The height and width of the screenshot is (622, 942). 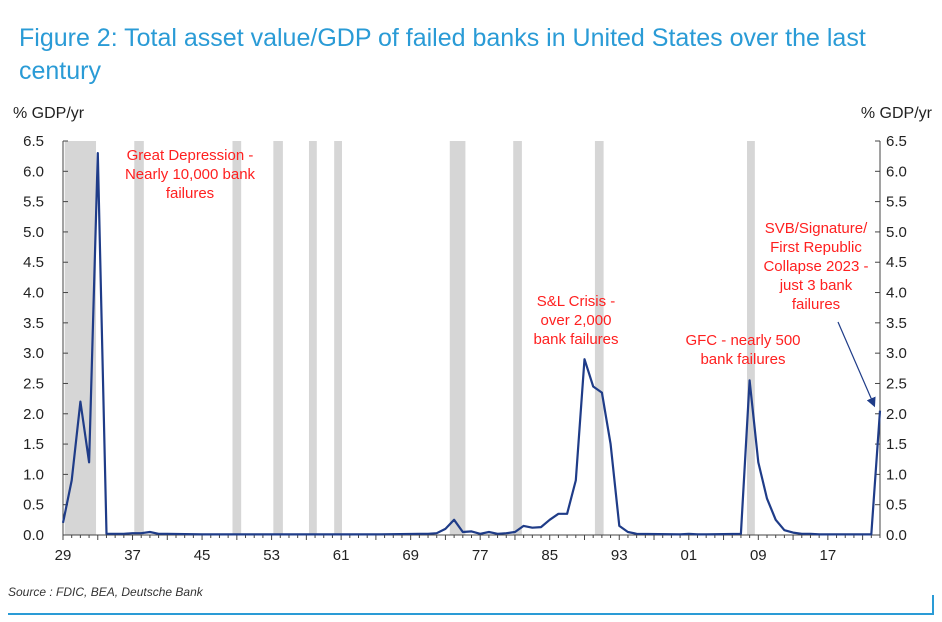 I want to click on y-tick-label-left: 0.5, so click(x=33, y=505).